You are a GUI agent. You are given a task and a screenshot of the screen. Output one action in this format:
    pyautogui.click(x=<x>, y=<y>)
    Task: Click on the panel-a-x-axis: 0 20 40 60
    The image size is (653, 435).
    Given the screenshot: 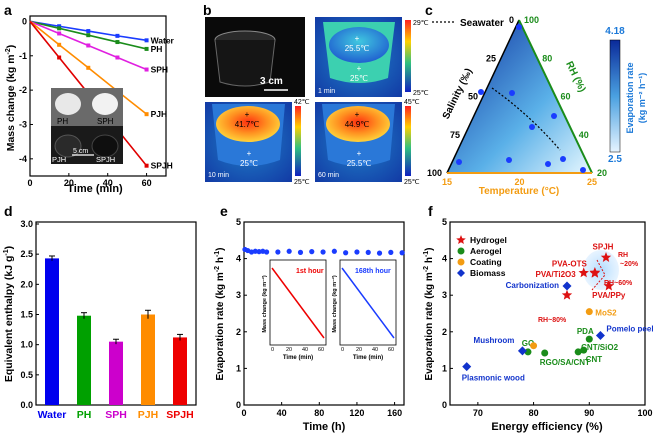 What is the action you would take?
    pyautogui.click(x=89, y=180)
    